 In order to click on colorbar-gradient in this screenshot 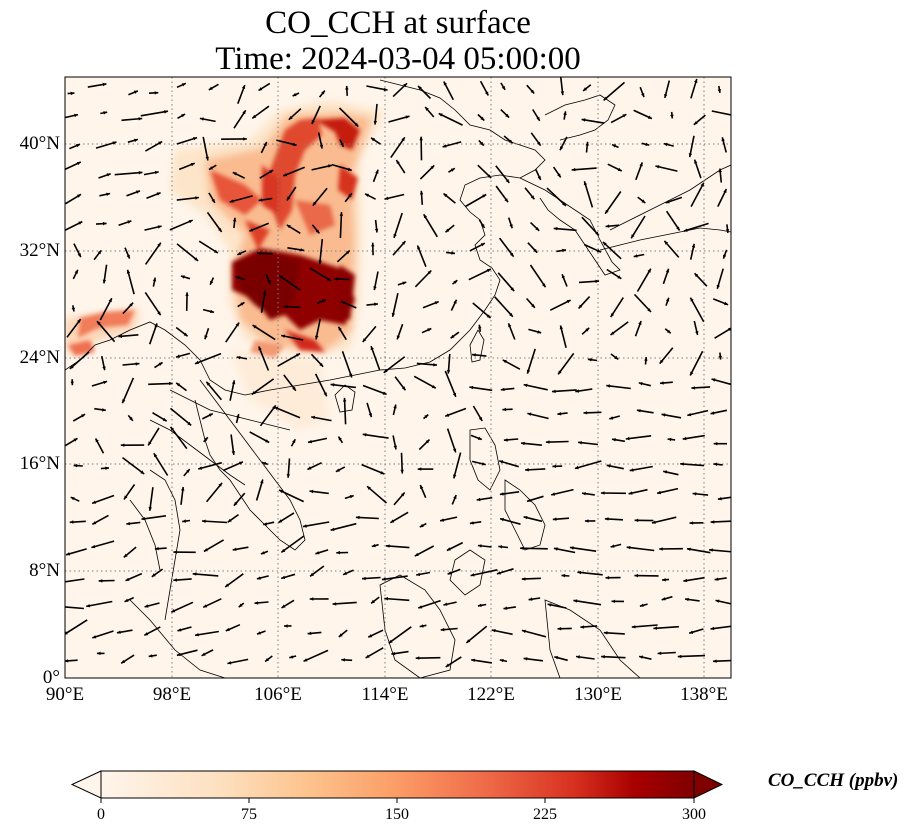, I will do `click(397, 784)`.